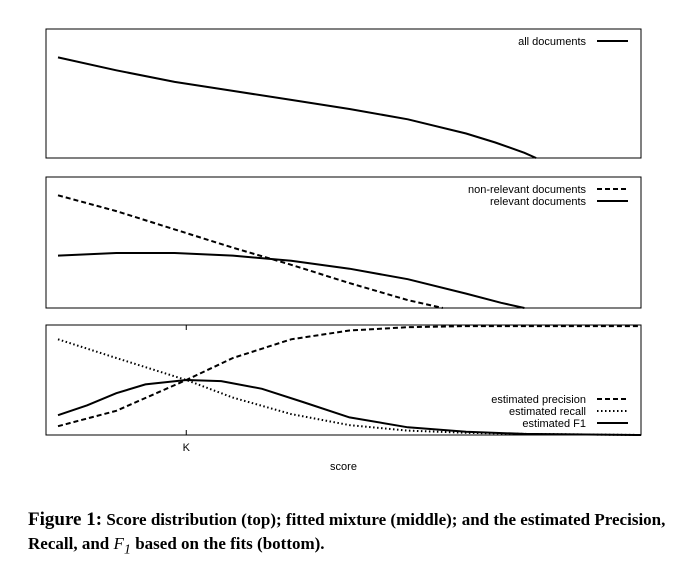 This screenshot has height=576, width=681. What do you see at coordinates (527, 190) in the screenshot?
I see `legend-label-0: non-relevant documents` at bounding box center [527, 190].